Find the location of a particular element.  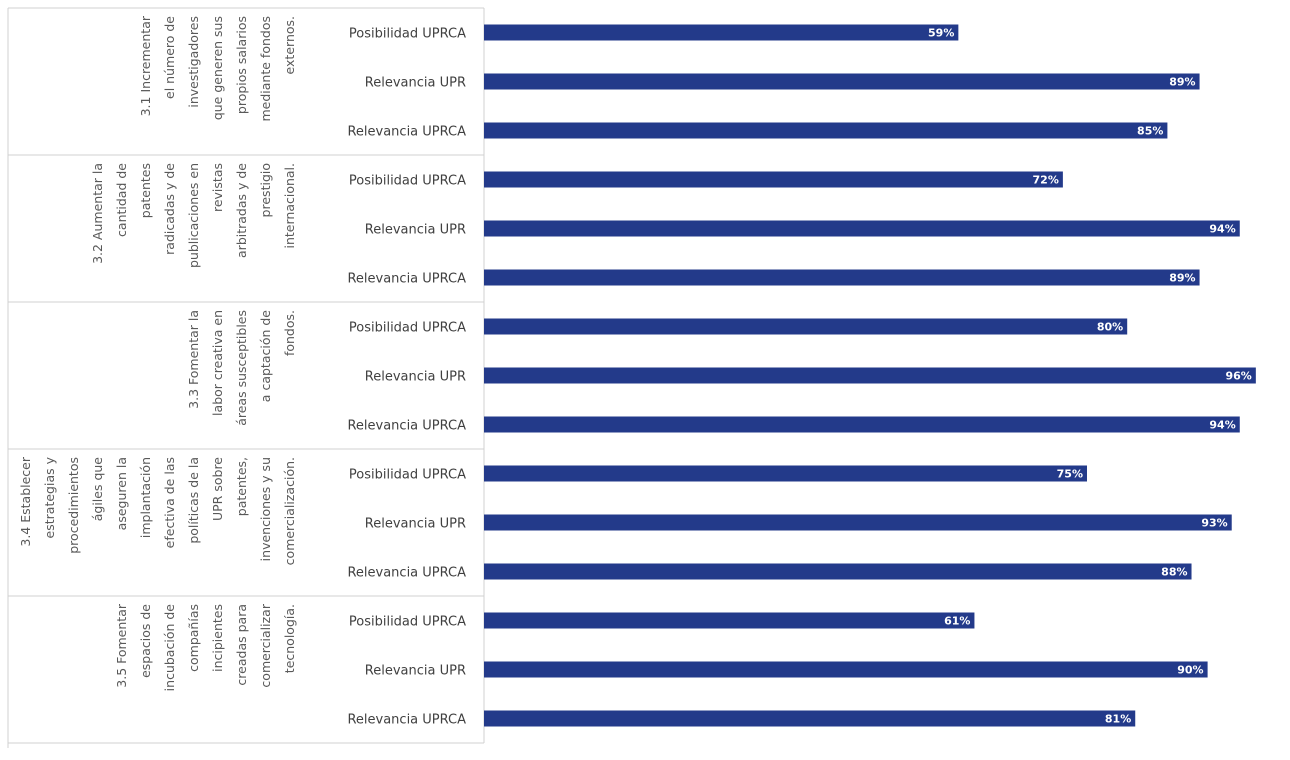

group-label-line: estrategias y is located at coordinates (49, 497).